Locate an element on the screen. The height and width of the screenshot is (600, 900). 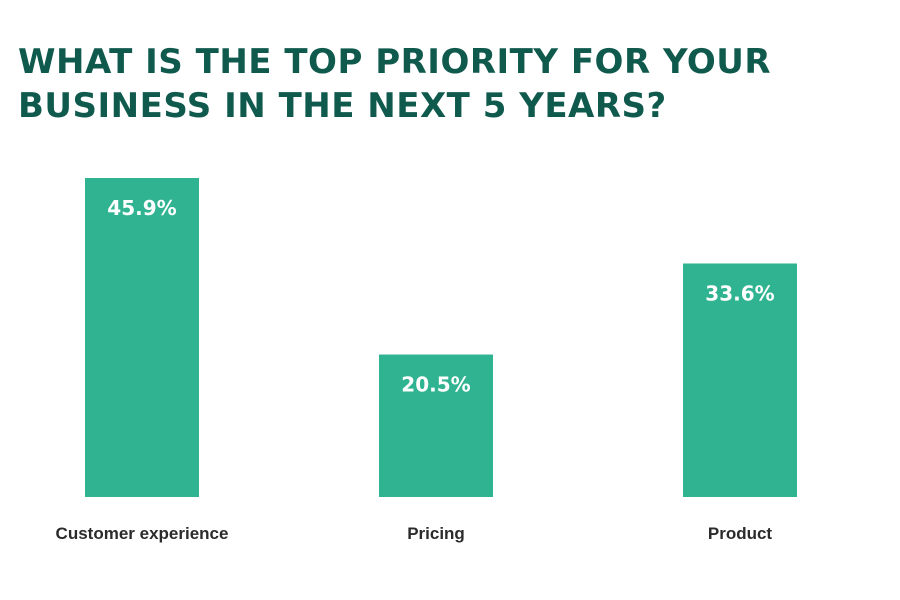
category-label-product: Product is located at coordinates (740, 533).